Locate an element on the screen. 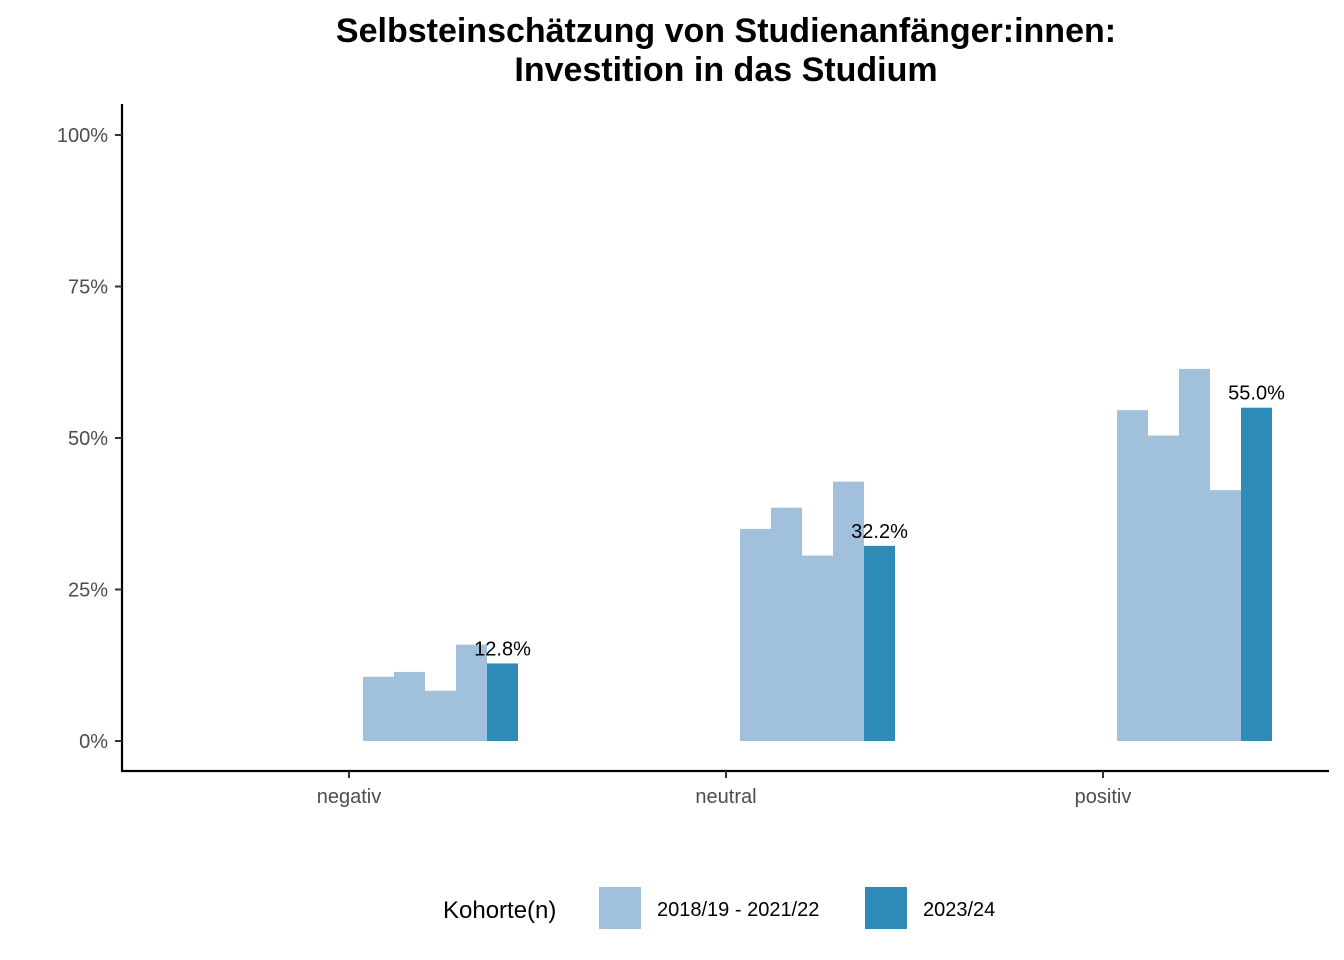  data-label-negativ: 12.8% is located at coordinates (502, 649).